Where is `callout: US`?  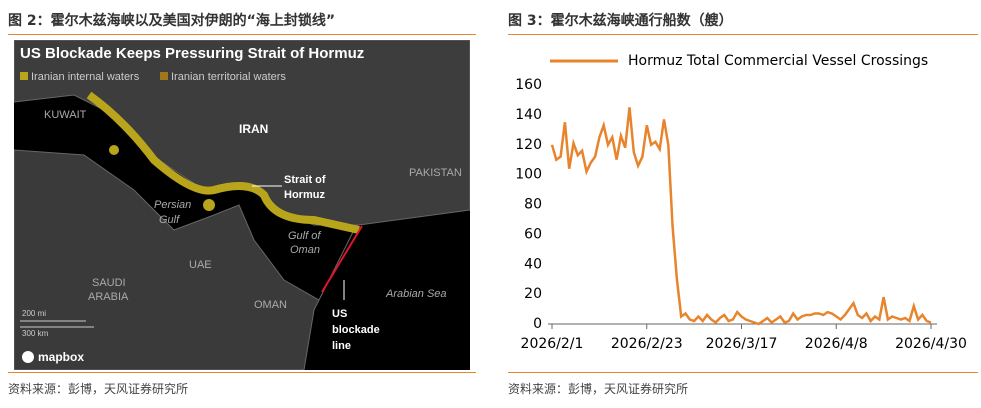
callout: US is located at coordinates (339, 314).